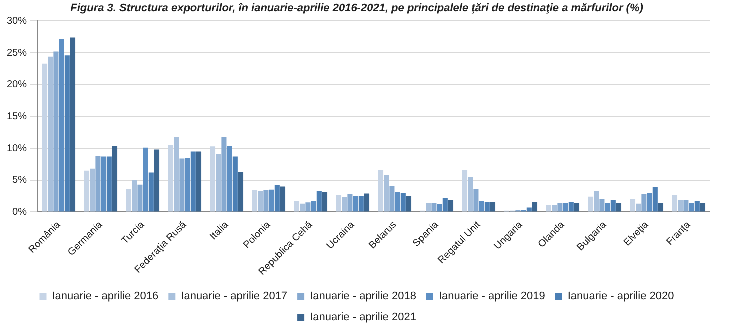 The image size is (740, 333). I want to click on y-tick-label: 0%, so click(20, 212).